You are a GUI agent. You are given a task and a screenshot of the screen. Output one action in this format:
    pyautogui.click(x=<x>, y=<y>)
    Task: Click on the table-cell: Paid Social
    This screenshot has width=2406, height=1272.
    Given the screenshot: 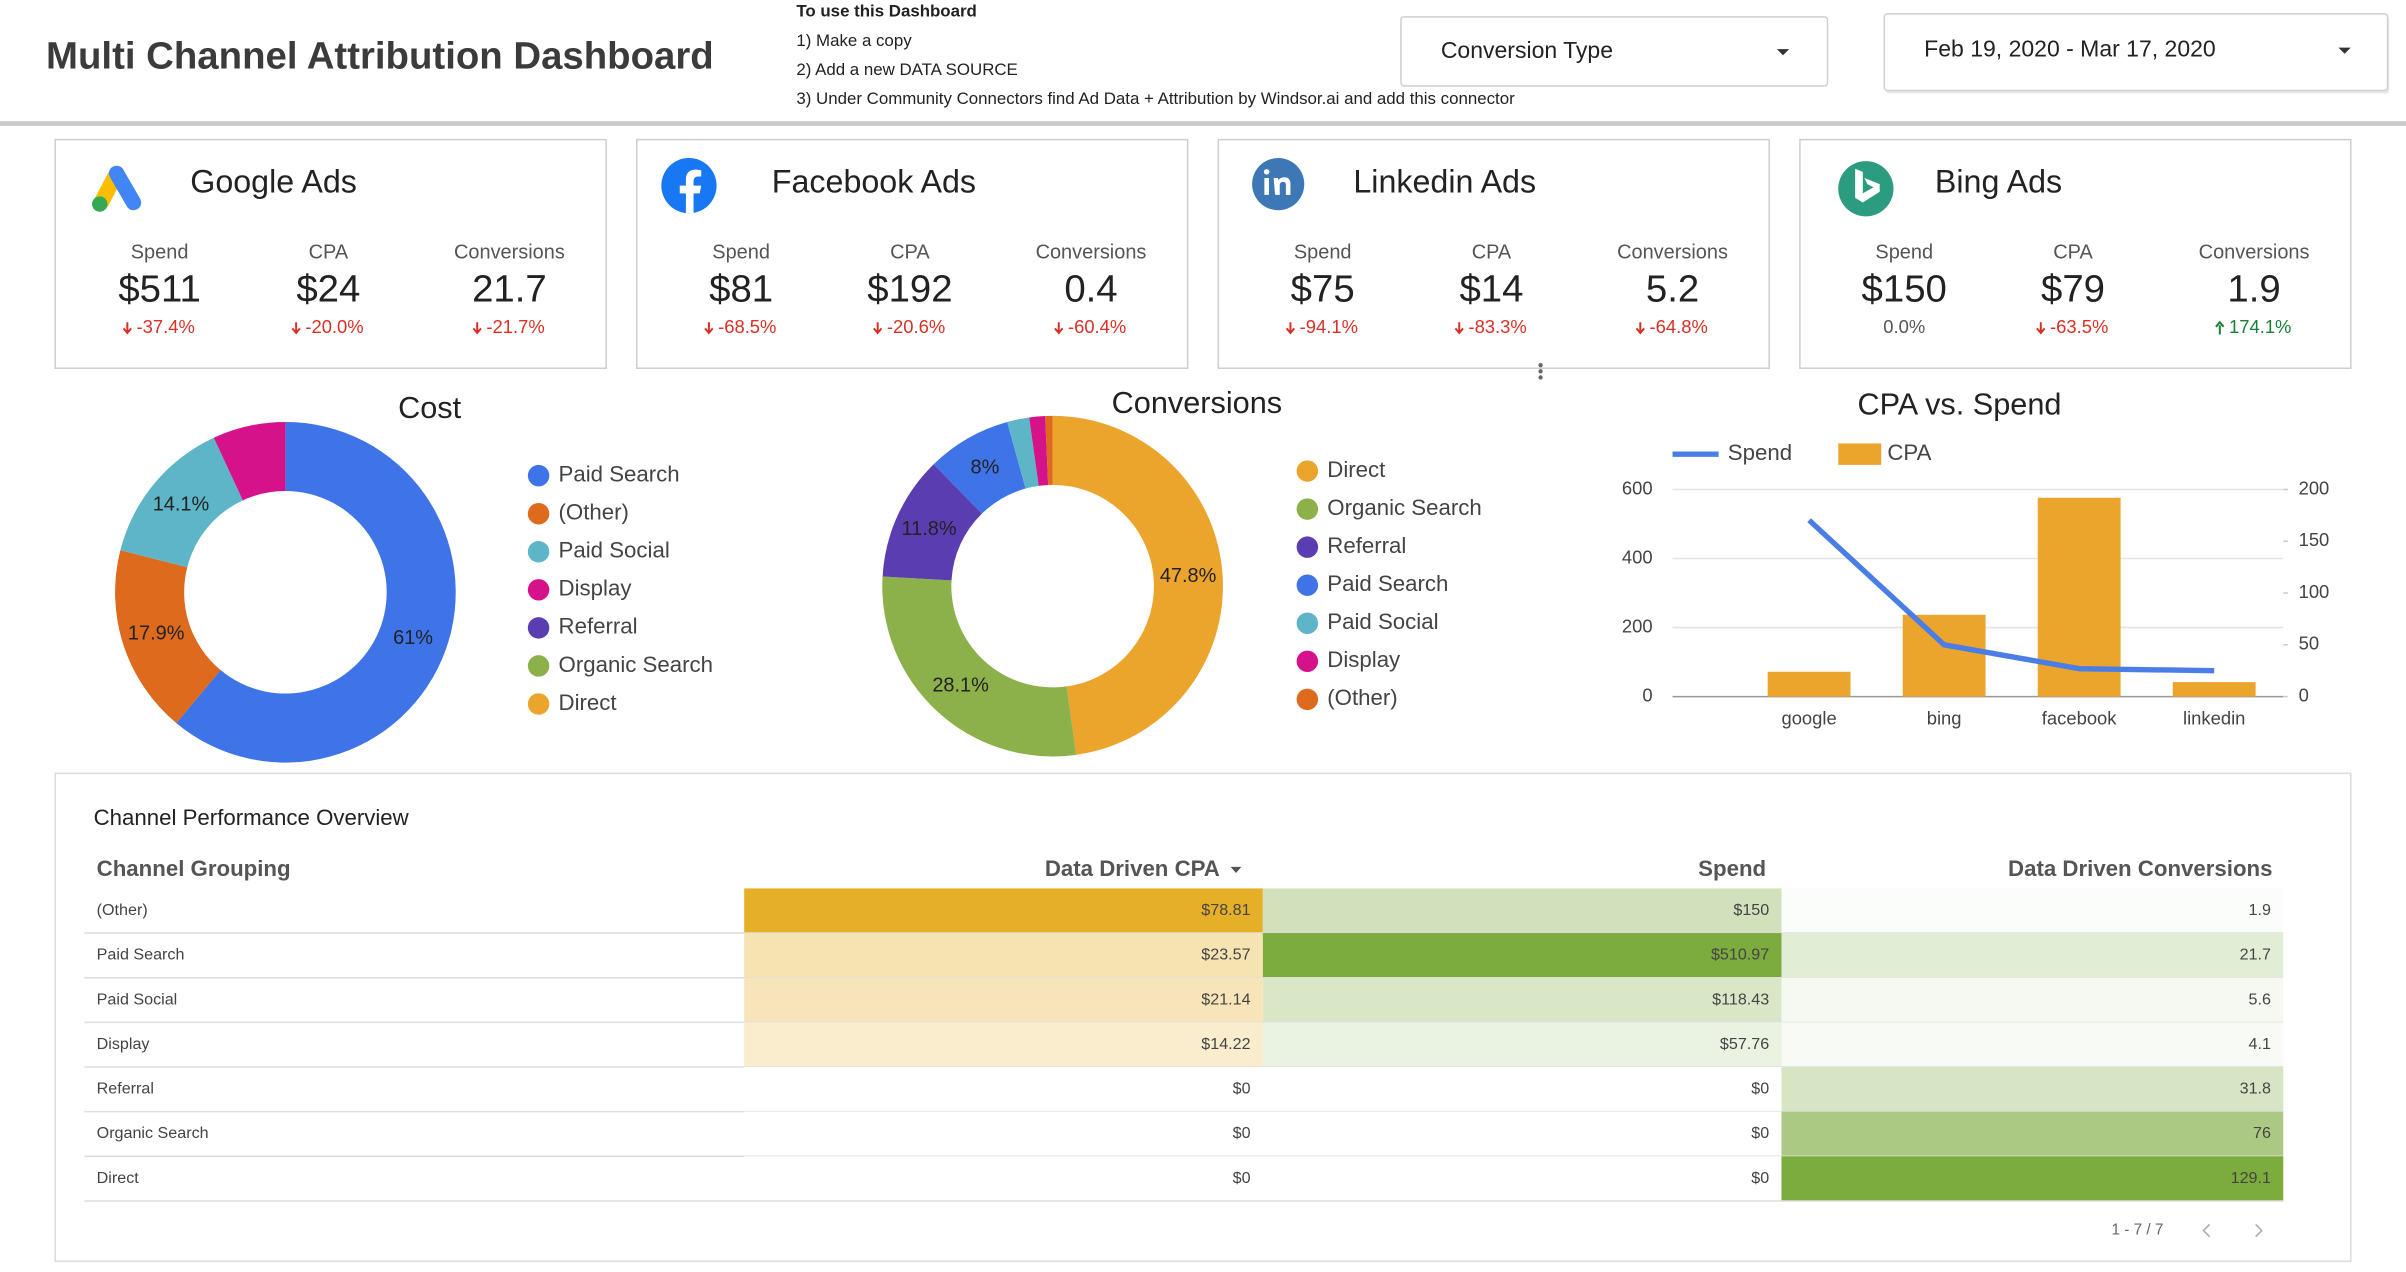 What is the action you would take?
    pyautogui.click(x=137, y=999)
    